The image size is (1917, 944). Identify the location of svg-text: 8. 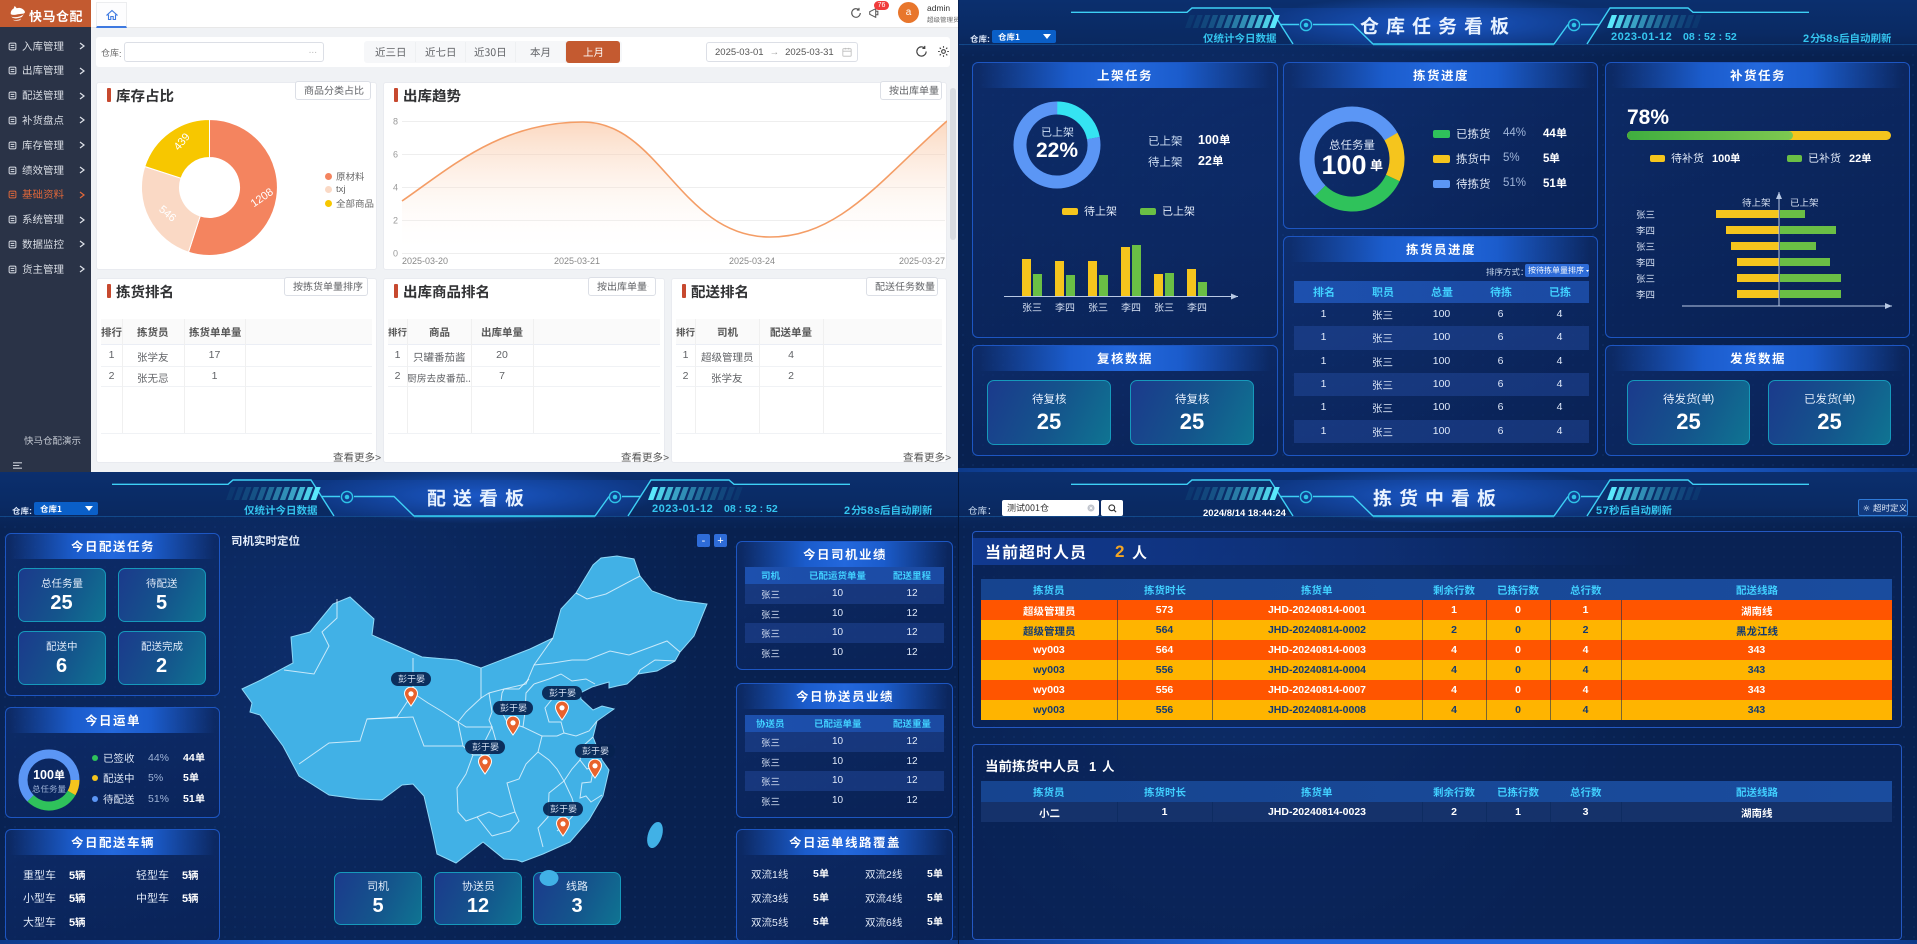
(395, 122).